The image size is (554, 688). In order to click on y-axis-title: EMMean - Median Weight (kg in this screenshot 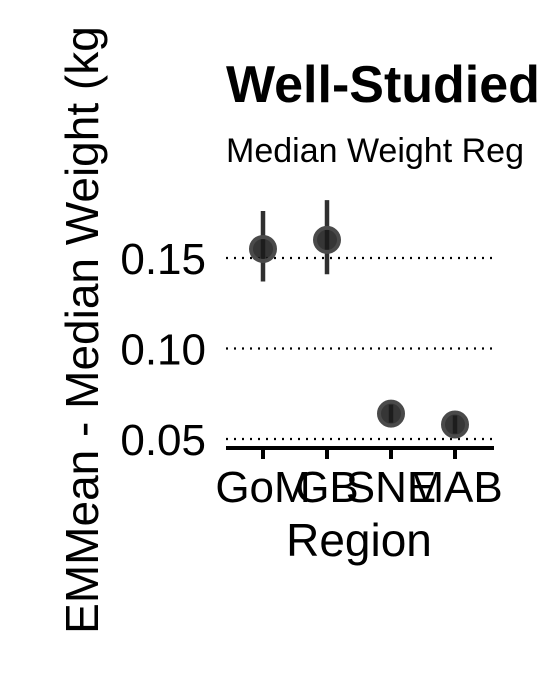, I will do `click(82, 330)`.